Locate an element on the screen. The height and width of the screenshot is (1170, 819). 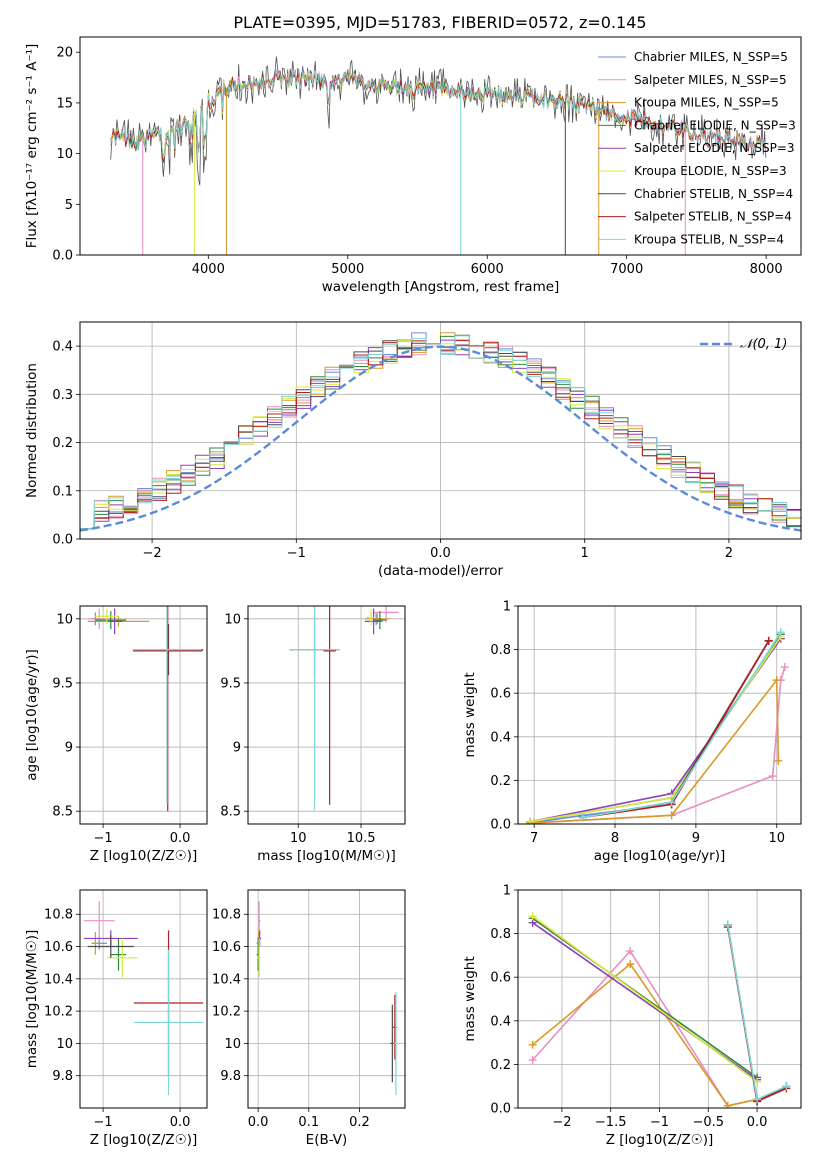
y-tick-label: 9 is located at coordinates (237, 748).